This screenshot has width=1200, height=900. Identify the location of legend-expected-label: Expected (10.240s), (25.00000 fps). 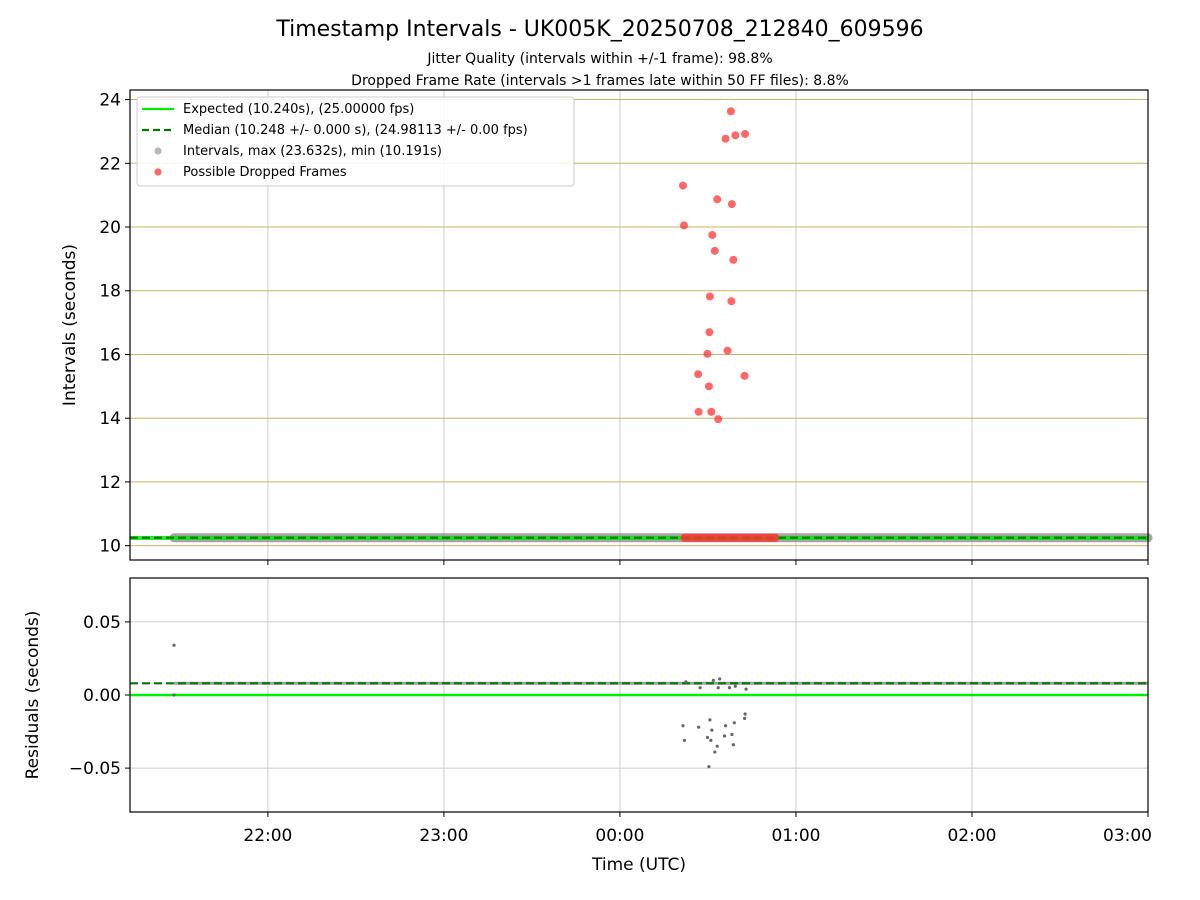
(298, 109).